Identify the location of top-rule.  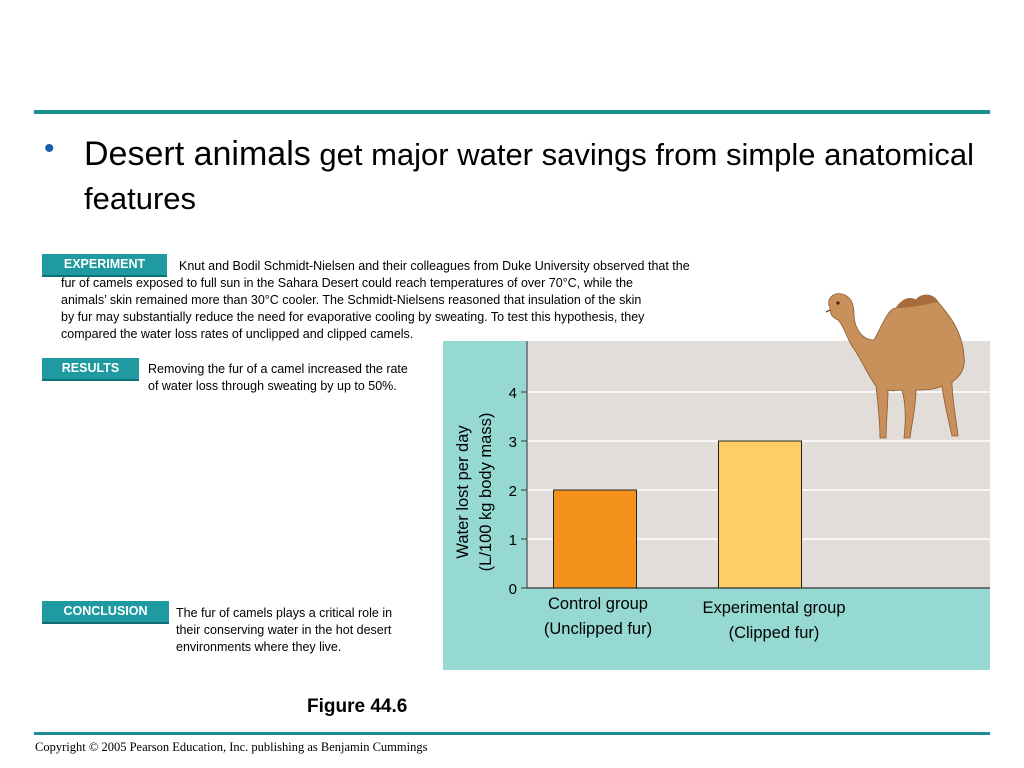
(512, 112).